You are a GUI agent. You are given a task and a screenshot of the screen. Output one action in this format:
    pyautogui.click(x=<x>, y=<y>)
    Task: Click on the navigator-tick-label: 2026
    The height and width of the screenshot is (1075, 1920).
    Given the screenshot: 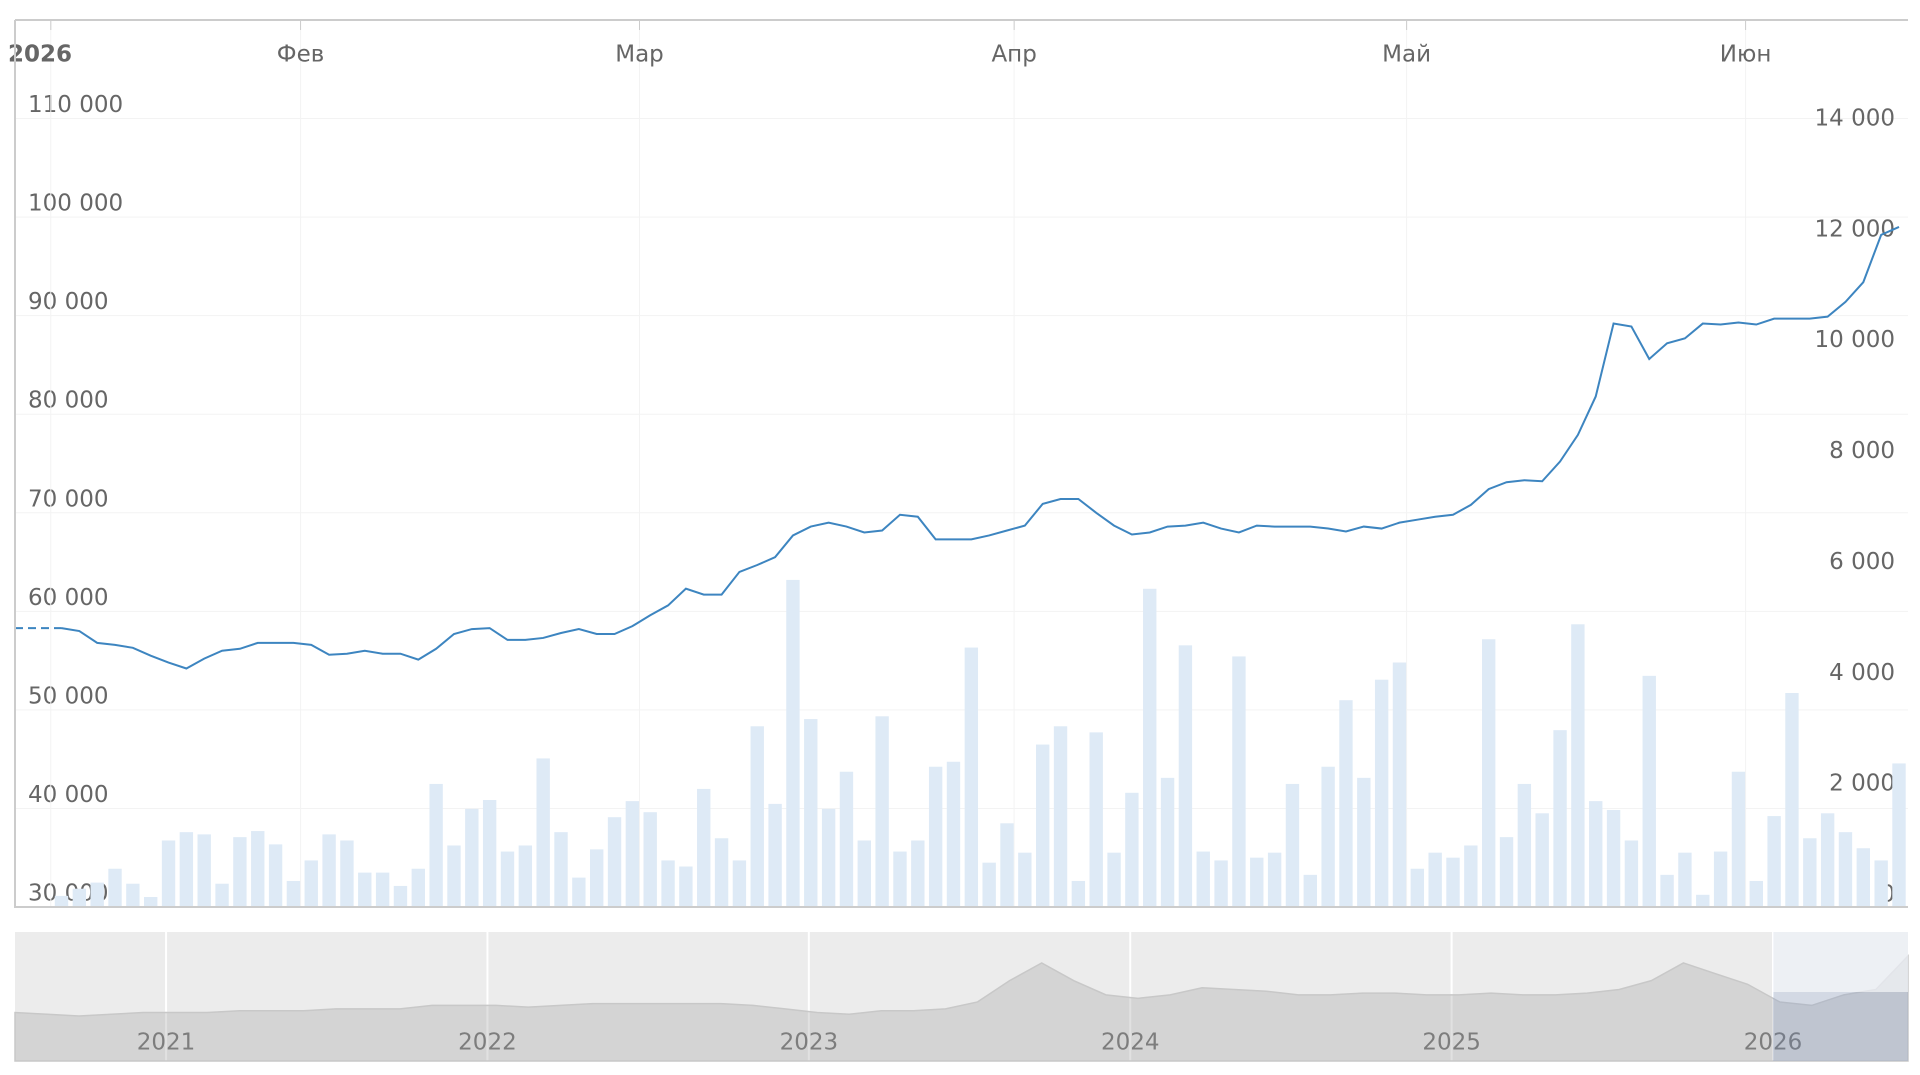 What is the action you would take?
    pyautogui.click(x=1773, y=1043)
    